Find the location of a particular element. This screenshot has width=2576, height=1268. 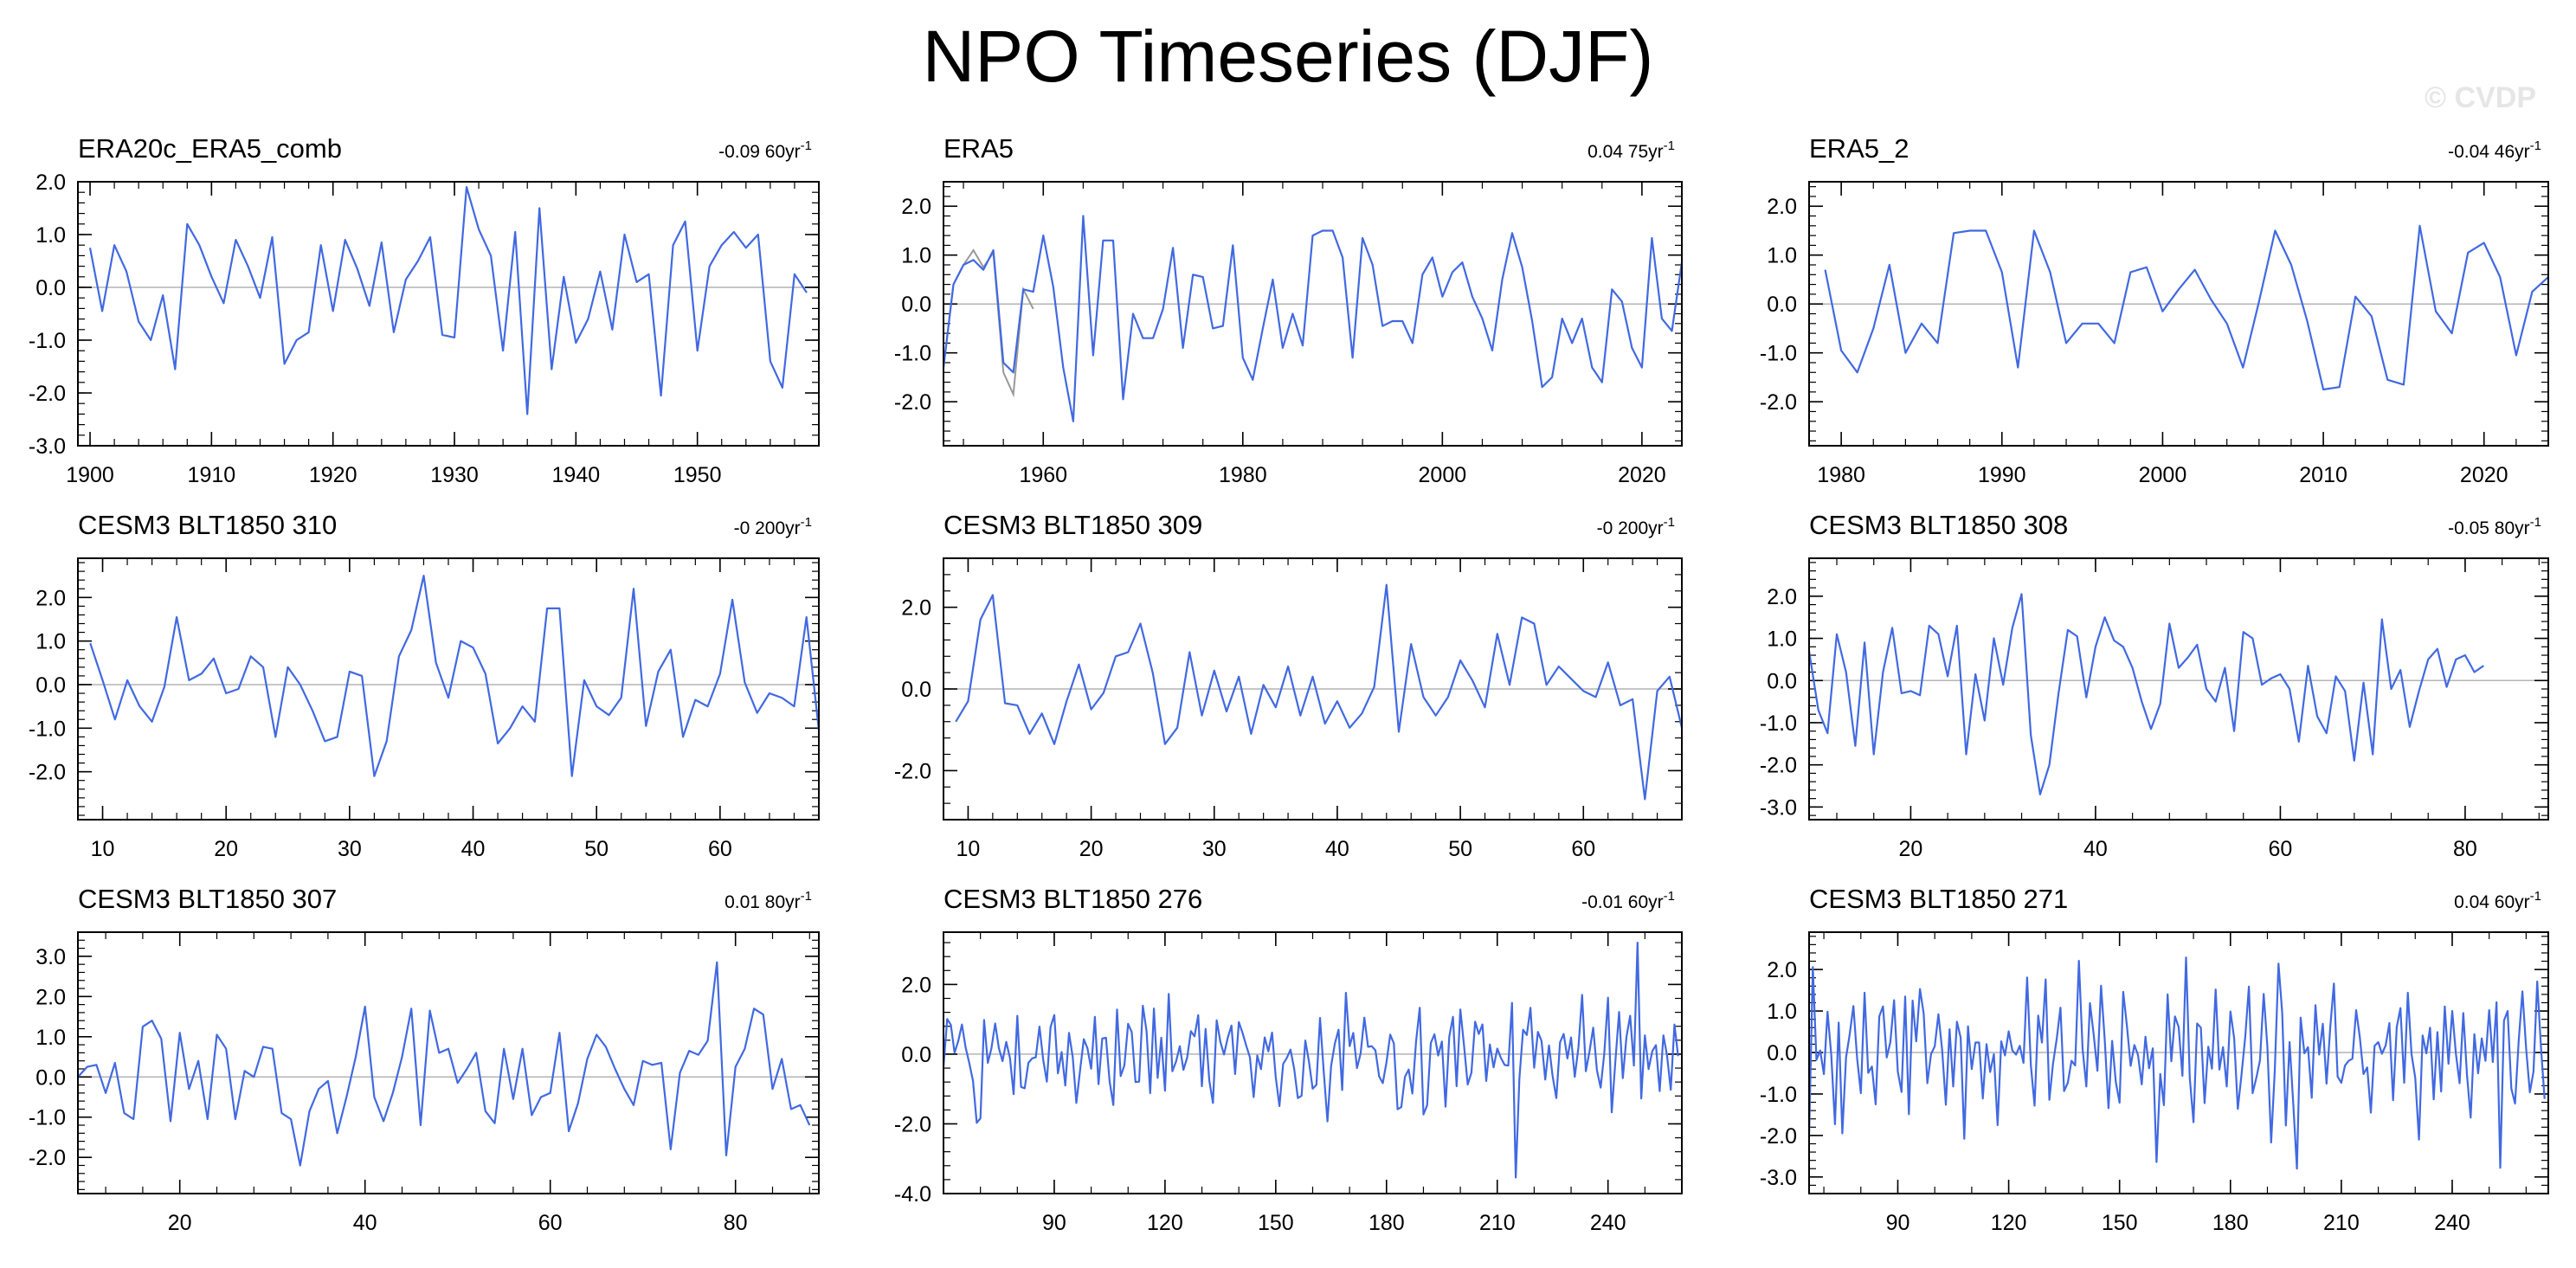

panel-title: CESM3 BLT1850 307 is located at coordinates (207, 899).